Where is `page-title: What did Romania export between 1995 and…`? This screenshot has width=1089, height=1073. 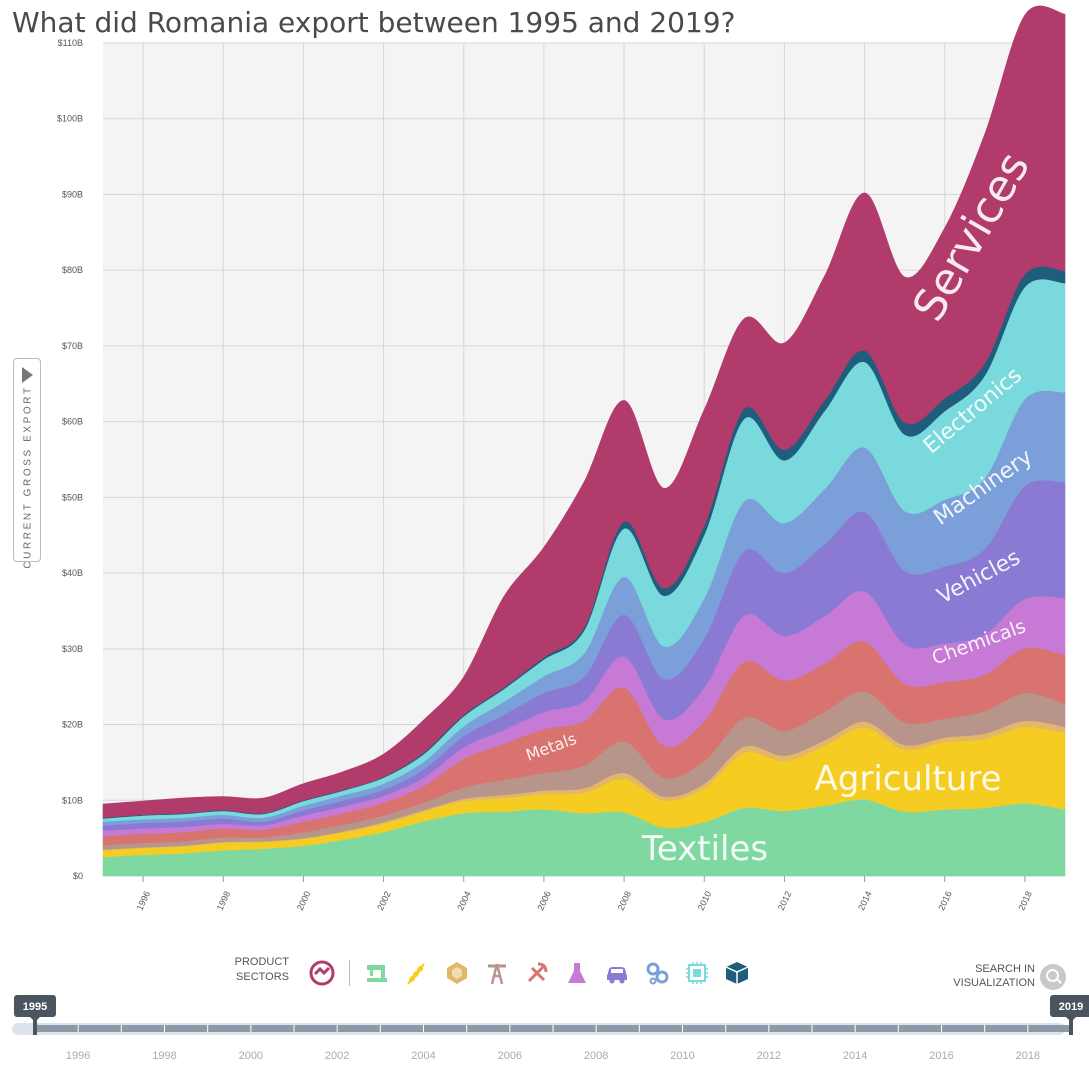 page-title: What did Romania export between 1995 and… is located at coordinates (374, 22).